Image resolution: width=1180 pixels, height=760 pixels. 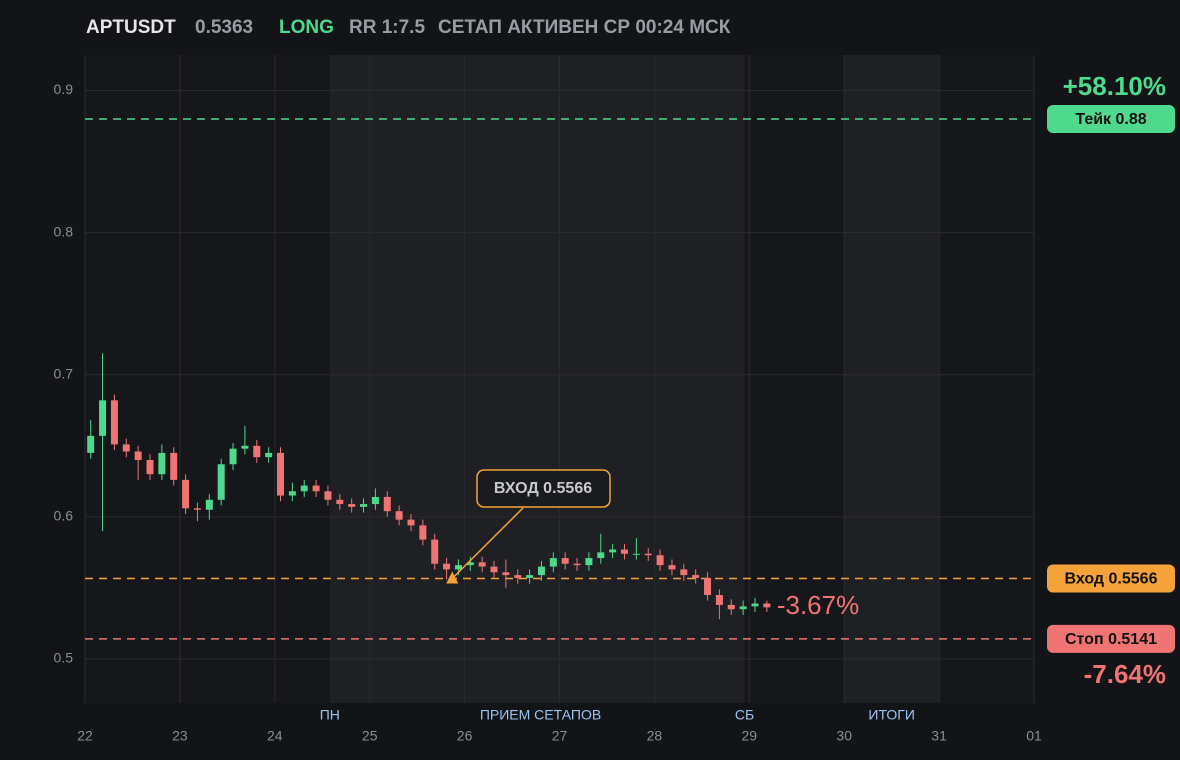 What do you see at coordinates (939, 736) in the screenshot?
I see `x-tick-label: 31` at bounding box center [939, 736].